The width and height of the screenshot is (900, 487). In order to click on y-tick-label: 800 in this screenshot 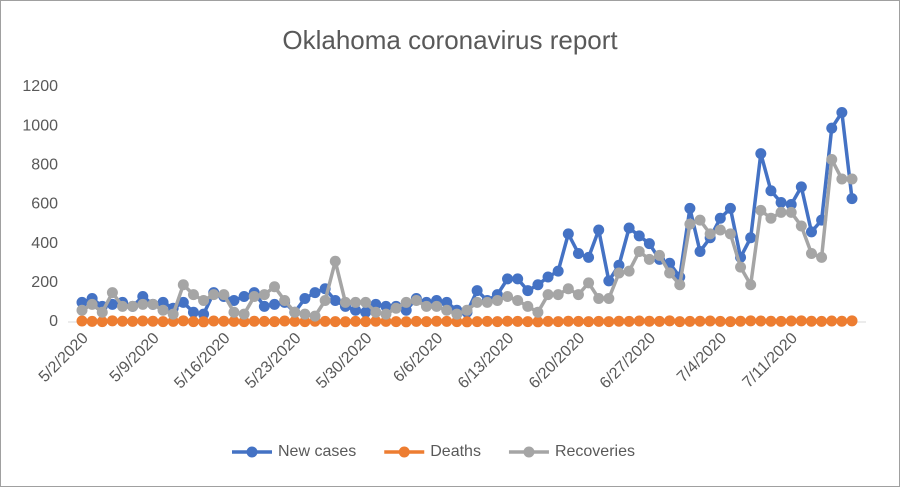, I will do `click(44, 165)`.